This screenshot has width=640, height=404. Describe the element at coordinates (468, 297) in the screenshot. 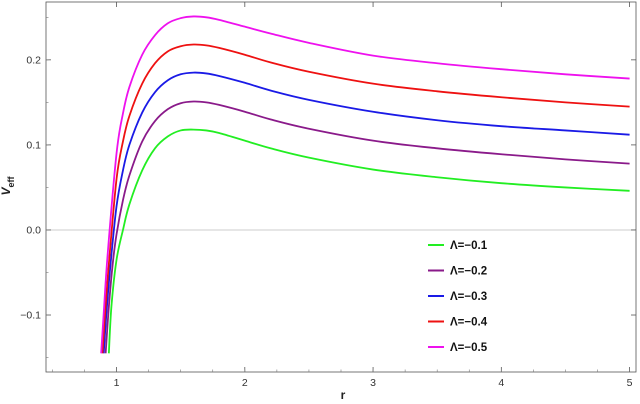

I see `legend-label: Λ=−0.3` at that location.